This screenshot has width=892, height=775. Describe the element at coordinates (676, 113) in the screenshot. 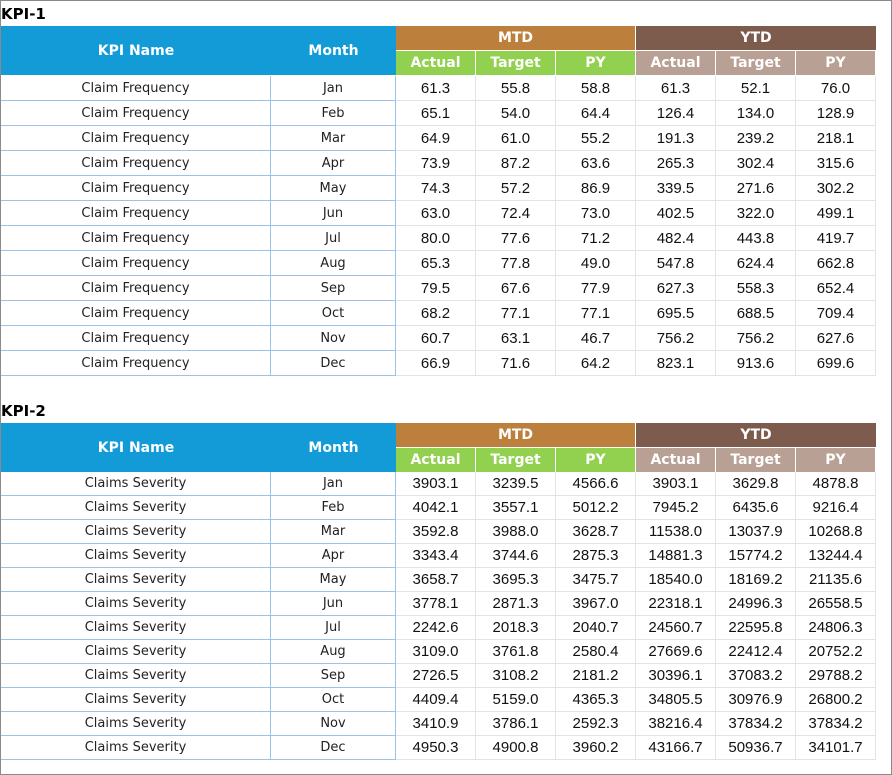

I see `number-cell: 126.4` at that location.